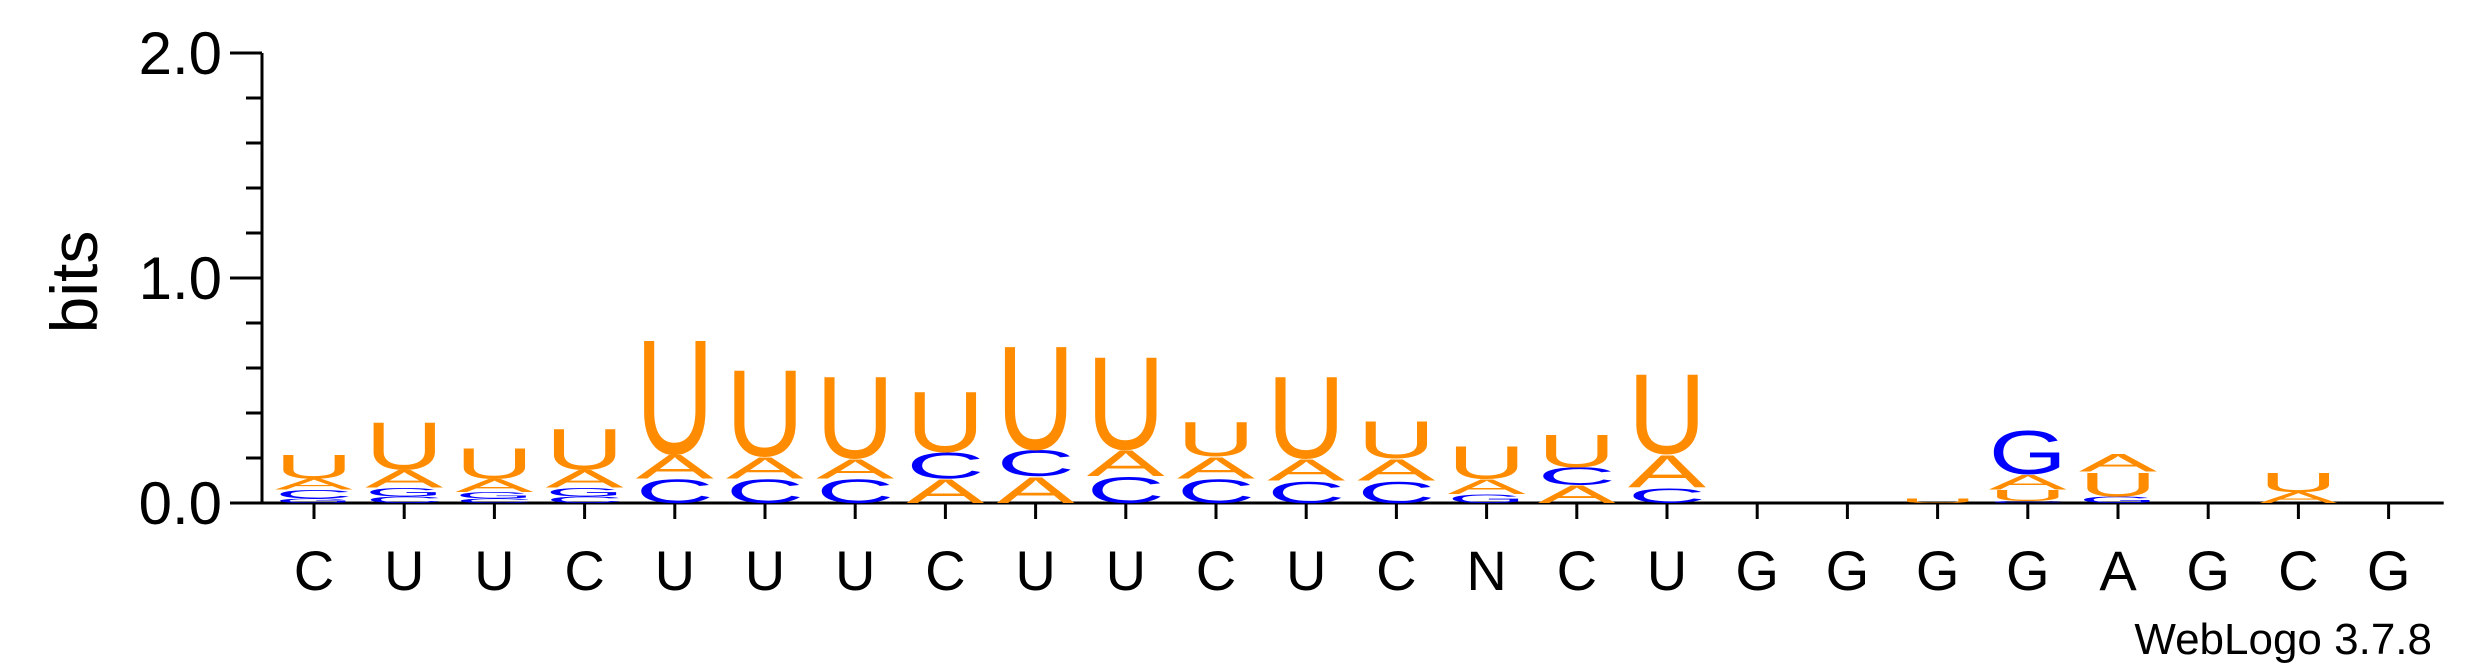  What do you see at coordinates (2283, 639) in the screenshot?
I see `weblogo-credit: WebLogo 3.7.8` at bounding box center [2283, 639].